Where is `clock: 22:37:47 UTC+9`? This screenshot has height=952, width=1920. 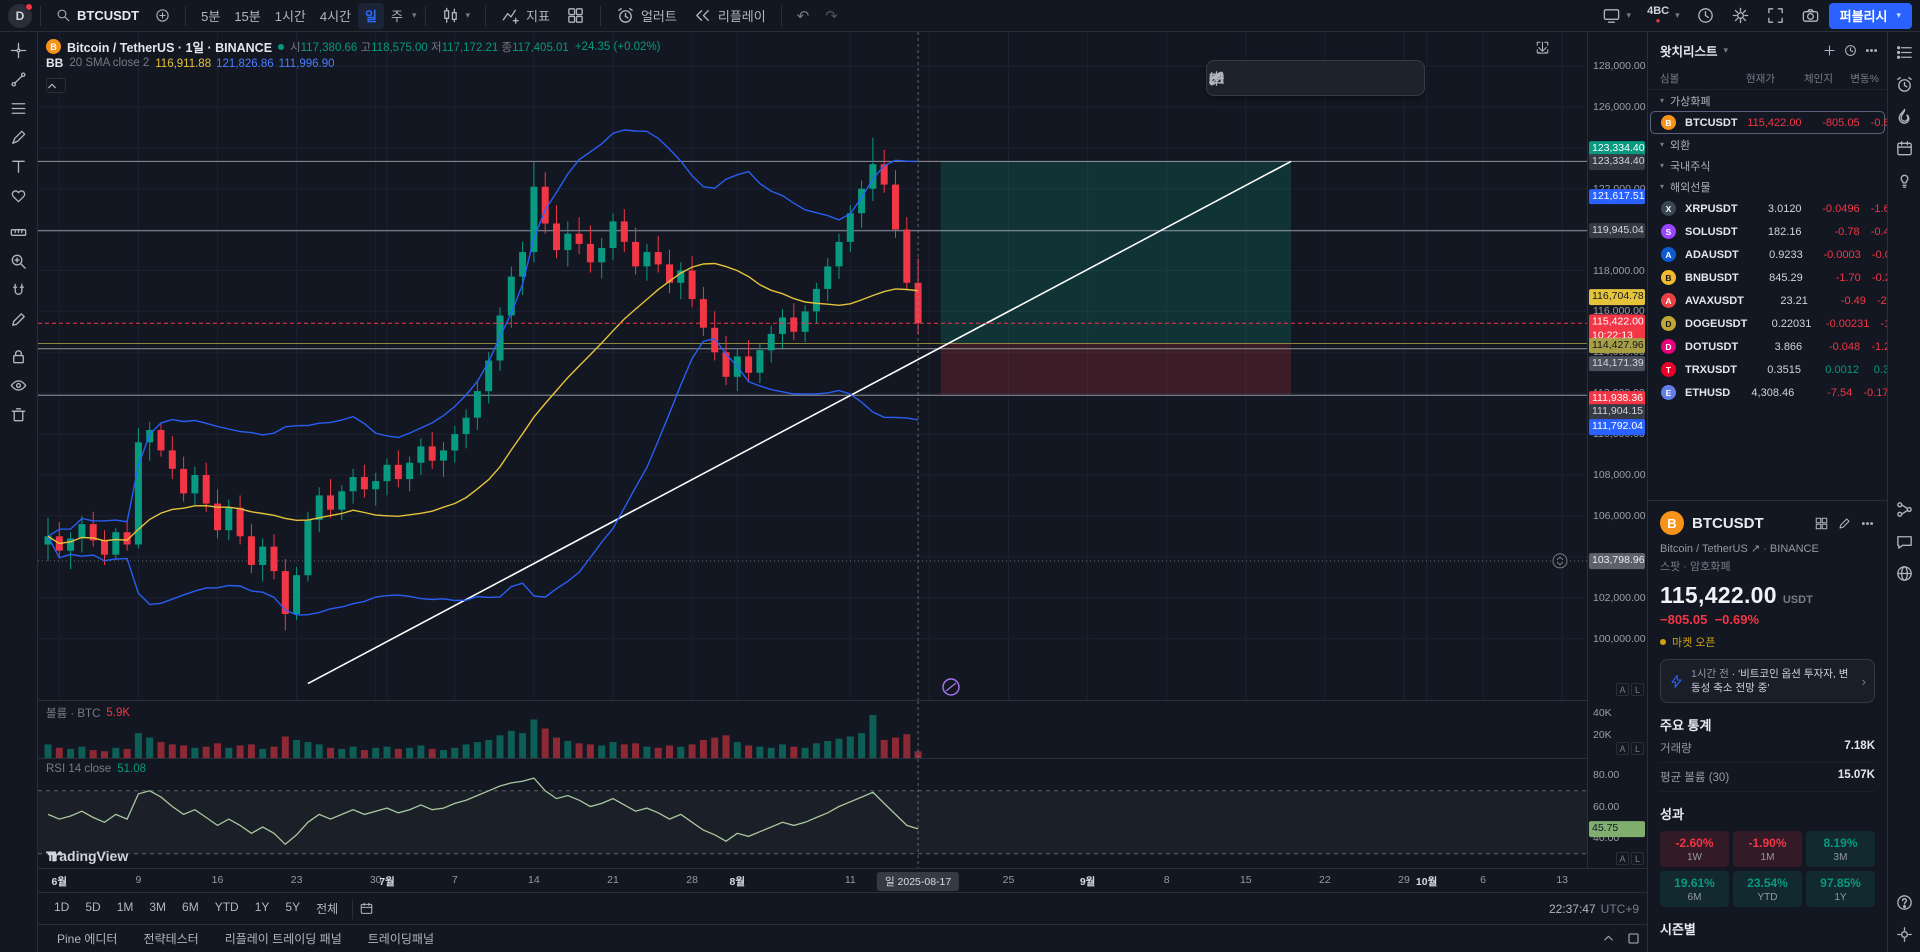 clock: 22:37:47 UTC+9 is located at coordinates (1593, 908).